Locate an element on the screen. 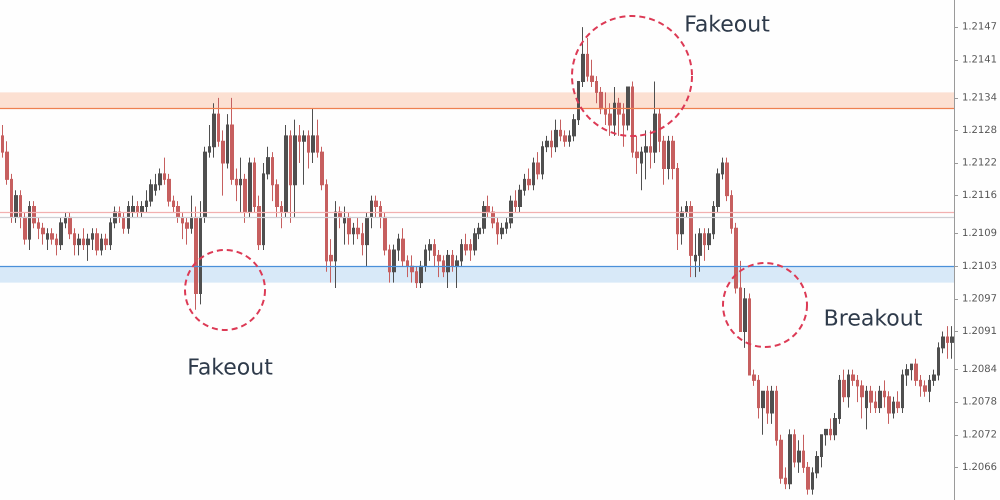 Image resolution: width=1000 pixels, height=500 pixels. y-tick-label: 1.2134 is located at coordinates (979, 98).